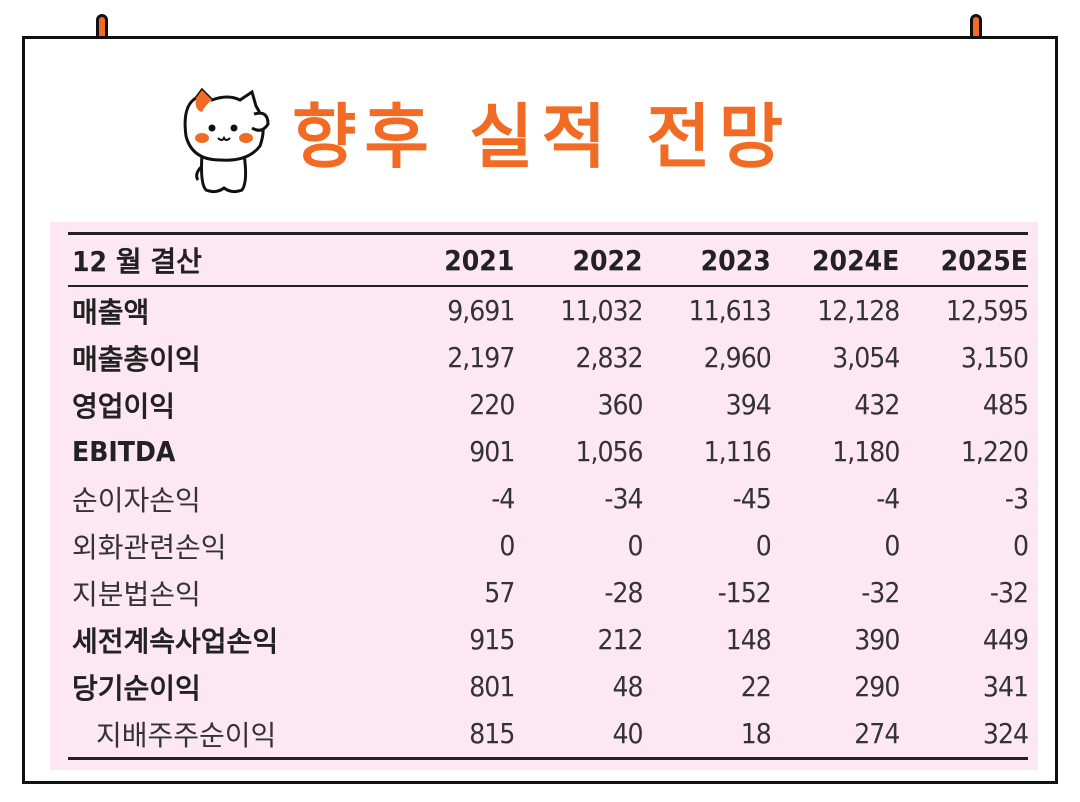 Image resolution: width=1080 pixels, height=802 pixels. What do you see at coordinates (866, 357) in the screenshot?
I see `cell-value: 3,054` at bounding box center [866, 357].